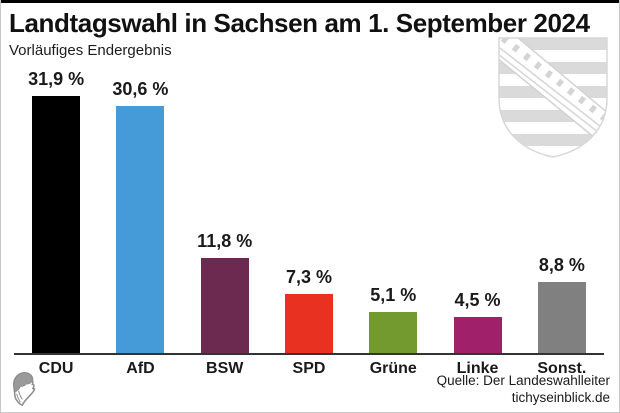  Describe the element at coordinates (56, 79) in the screenshot. I see `value-label: 31,9 %` at that location.